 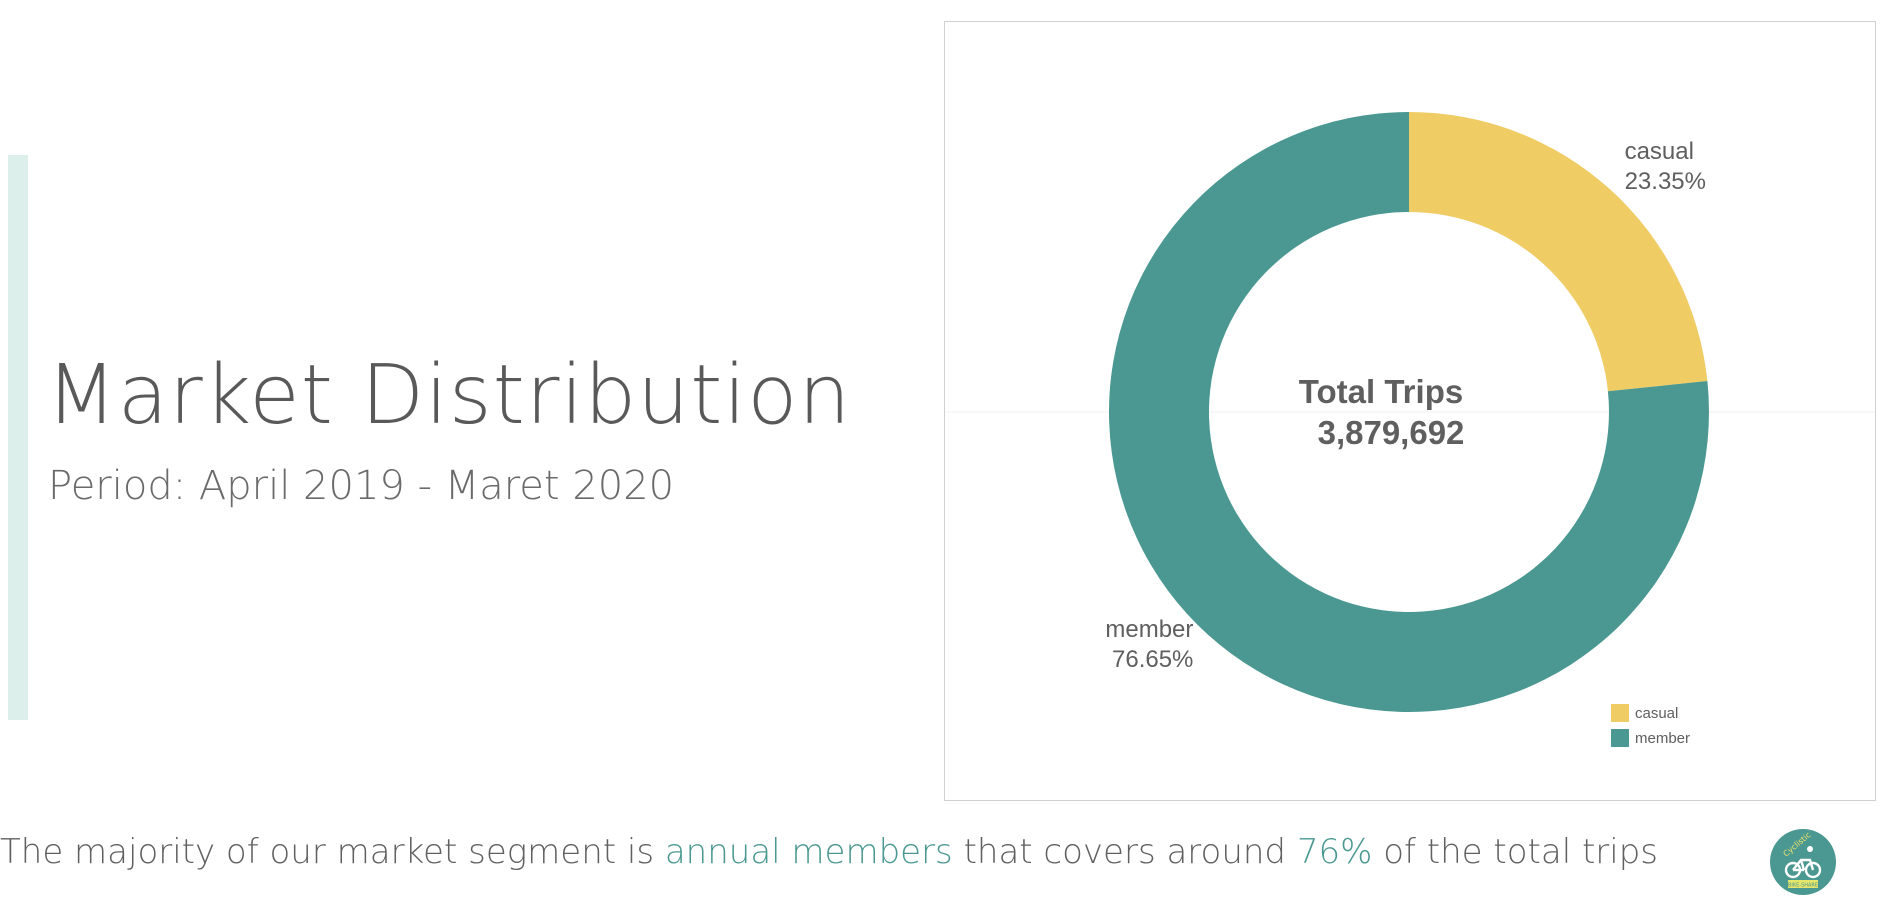 I want to click on slice-label-member: member 76.65%, so click(x=1149, y=644).